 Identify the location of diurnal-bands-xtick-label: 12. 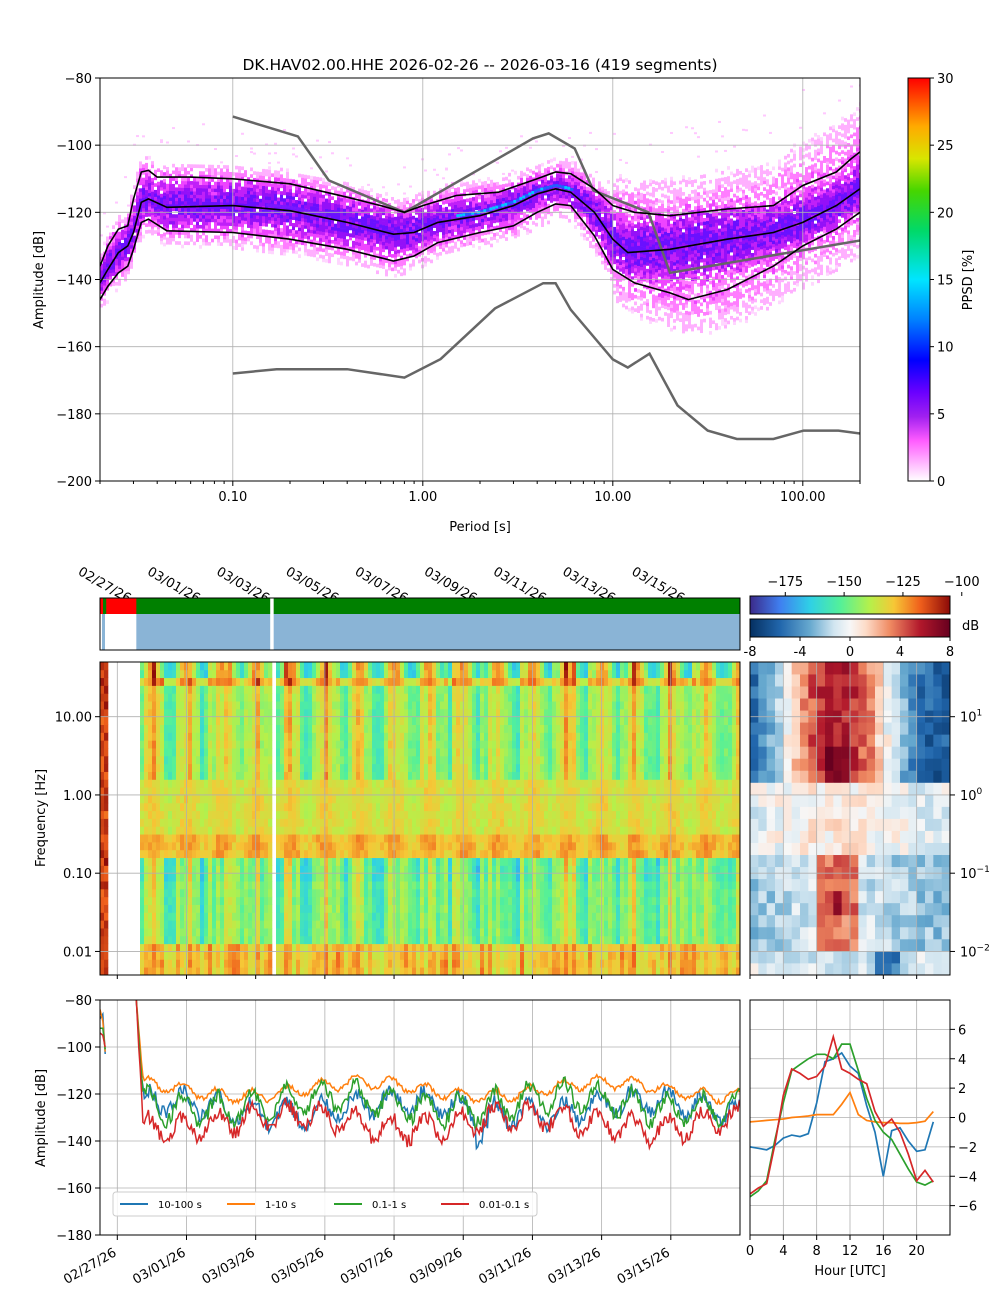
(850, 1251).